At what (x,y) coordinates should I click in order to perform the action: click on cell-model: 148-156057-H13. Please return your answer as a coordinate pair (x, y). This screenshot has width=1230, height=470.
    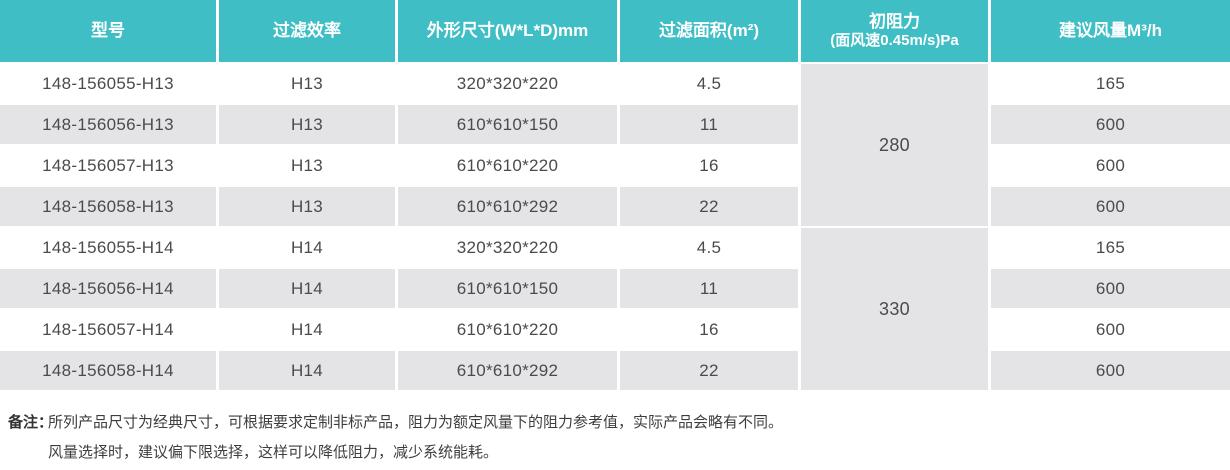
    Looking at the image, I should click on (108, 165).